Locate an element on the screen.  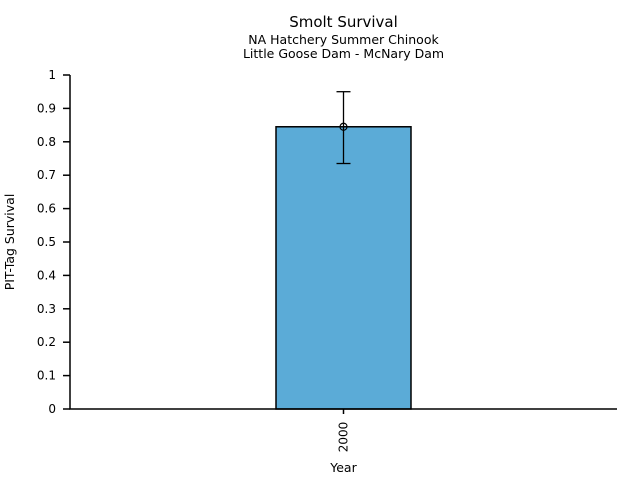
bar-2000 is located at coordinates (343, 268).